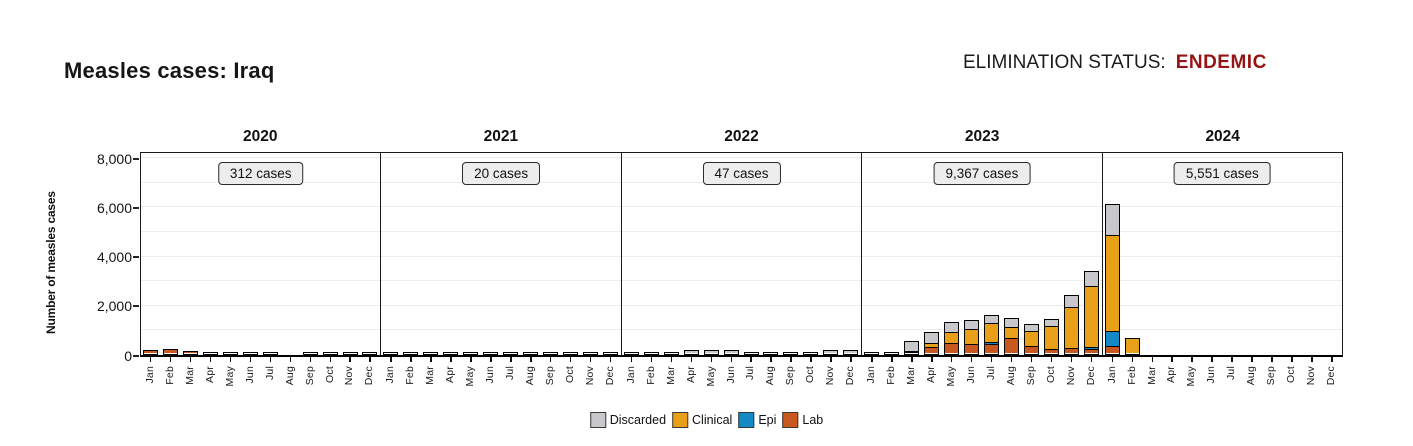 The image size is (1413, 446). I want to click on legend-item-epi: Epi, so click(757, 420).